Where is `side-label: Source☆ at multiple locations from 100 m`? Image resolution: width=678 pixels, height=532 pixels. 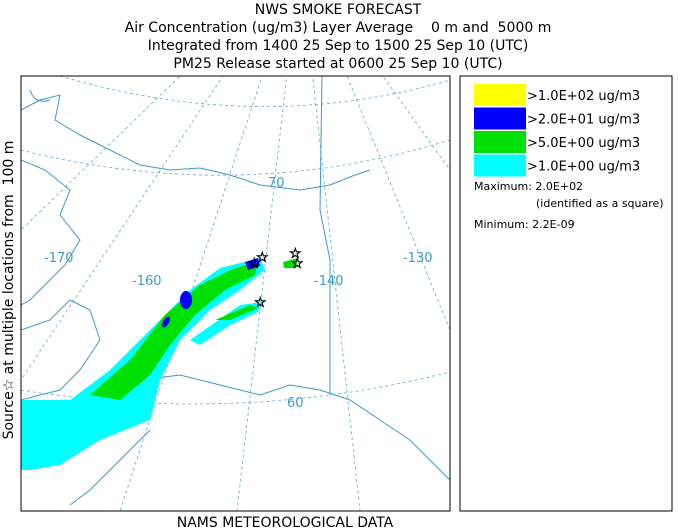
side-label: Source☆ at multiple locations from 100 m is located at coordinates (9, 290).